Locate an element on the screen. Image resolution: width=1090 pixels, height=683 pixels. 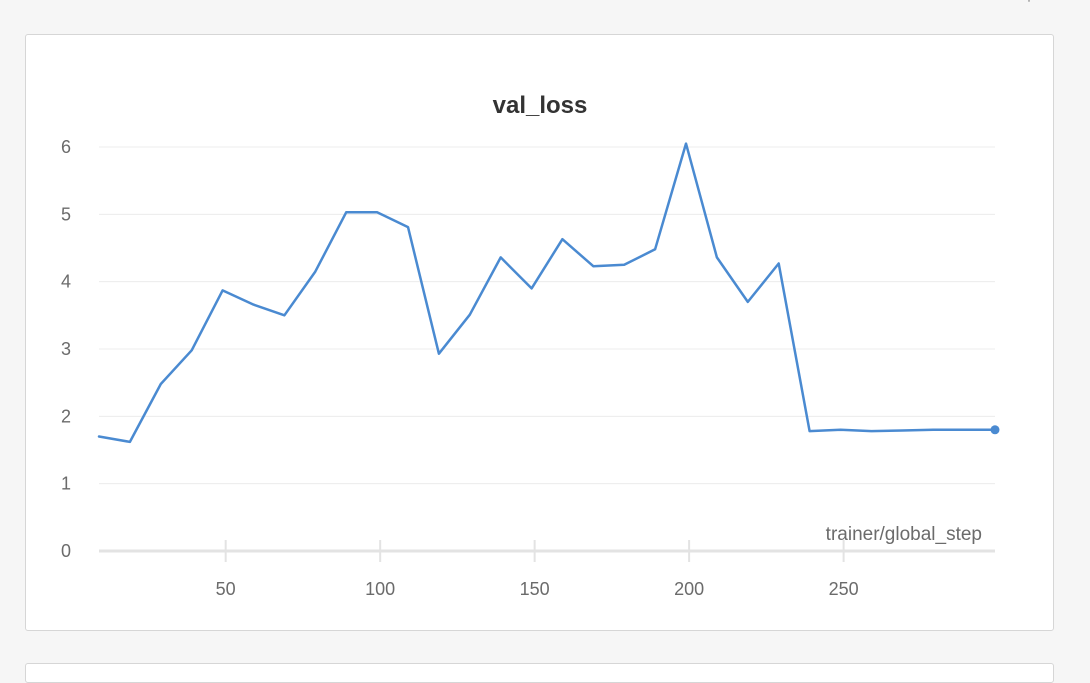
y-tick-label: 4 is located at coordinates (66, 282).